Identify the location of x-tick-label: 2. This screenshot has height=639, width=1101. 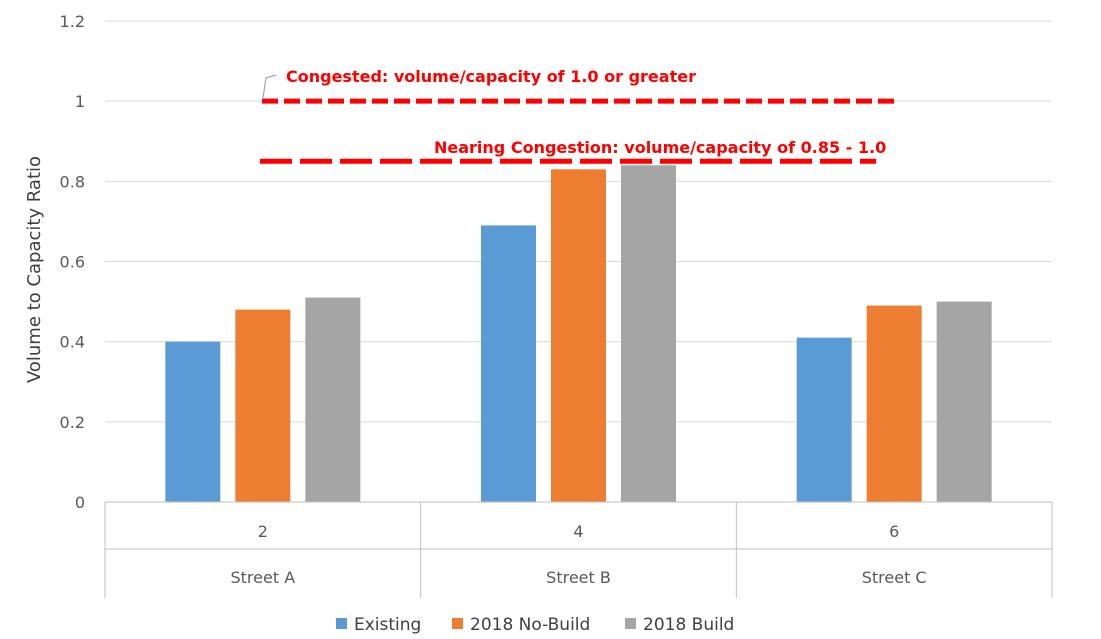
(263, 531).